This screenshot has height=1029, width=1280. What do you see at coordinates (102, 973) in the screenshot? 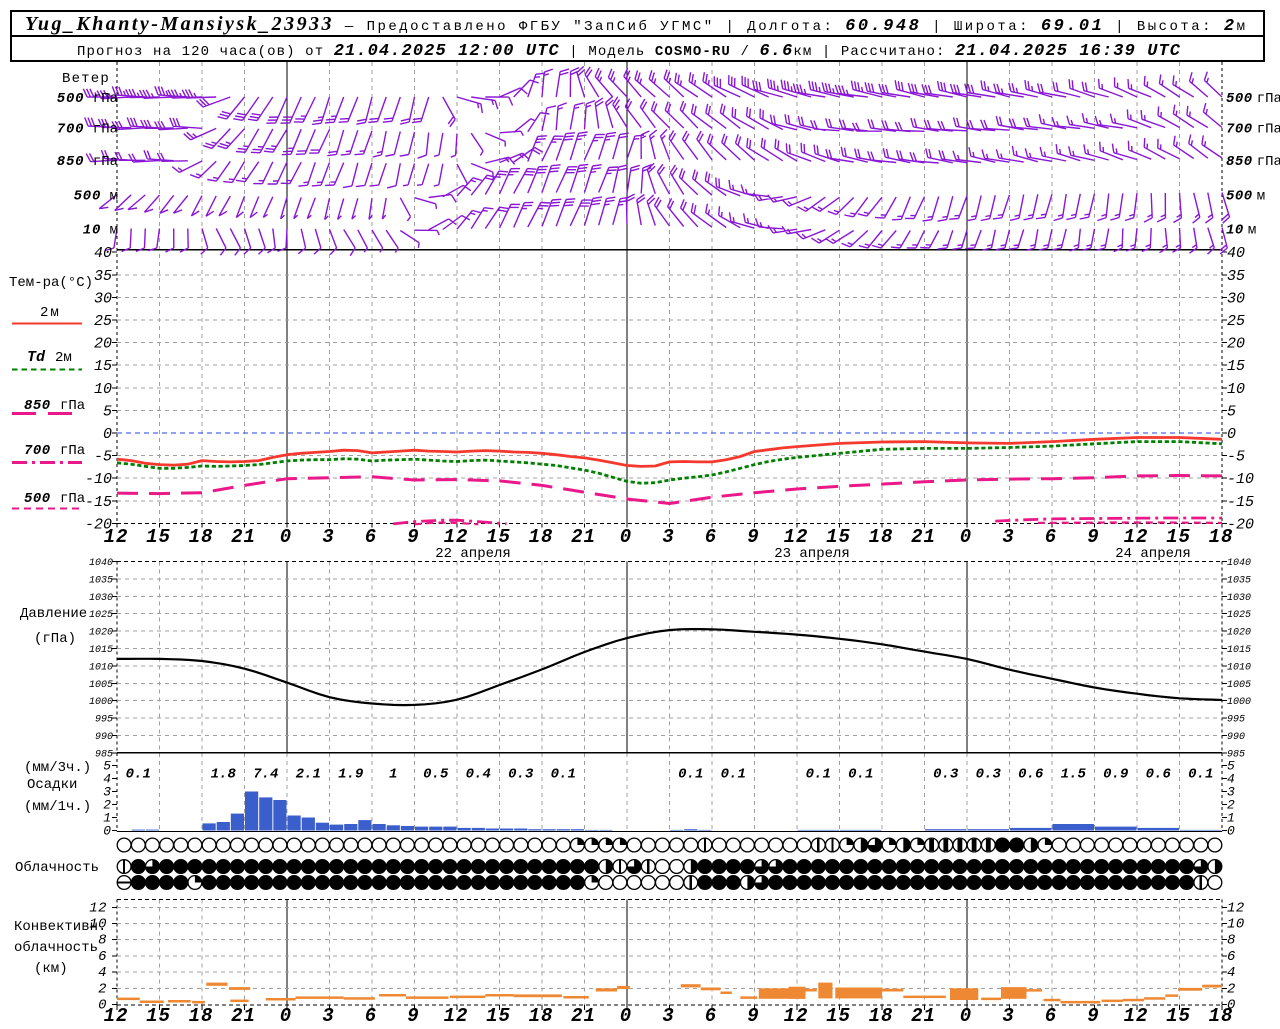
I see `svg-text: 4` at bounding box center [102, 973].